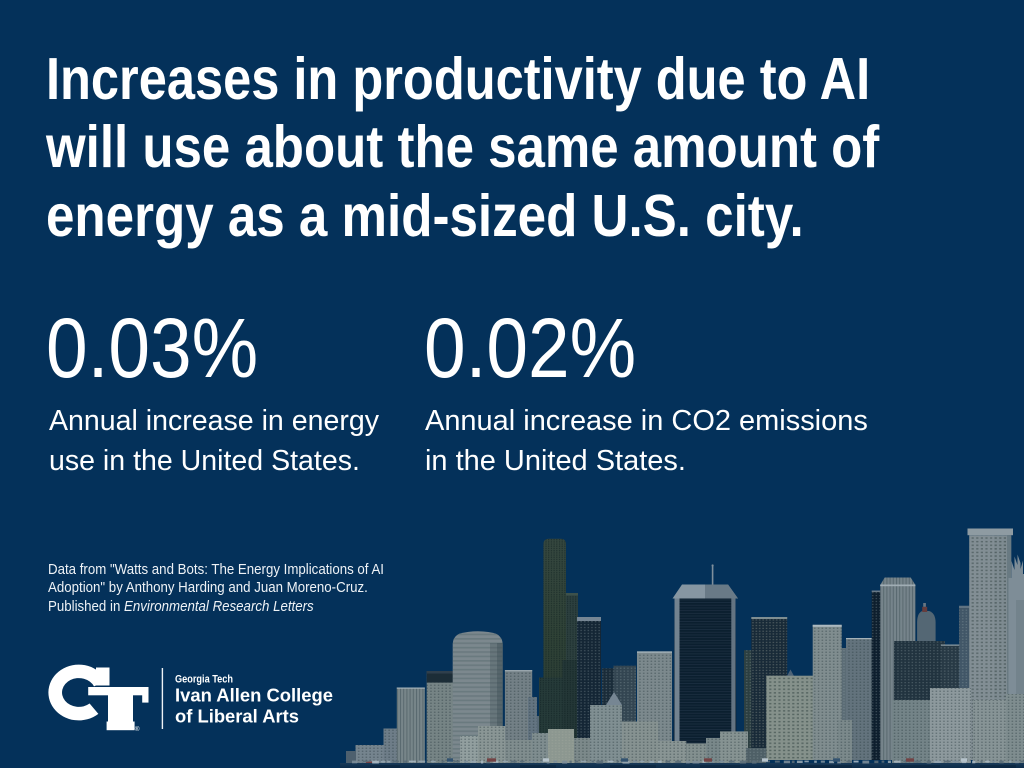 The height and width of the screenshot is (768, 1024). Describe the element at coordinates (237, 717) in the screenshot. I see `svg-text: of Liberal Arts` at that location.